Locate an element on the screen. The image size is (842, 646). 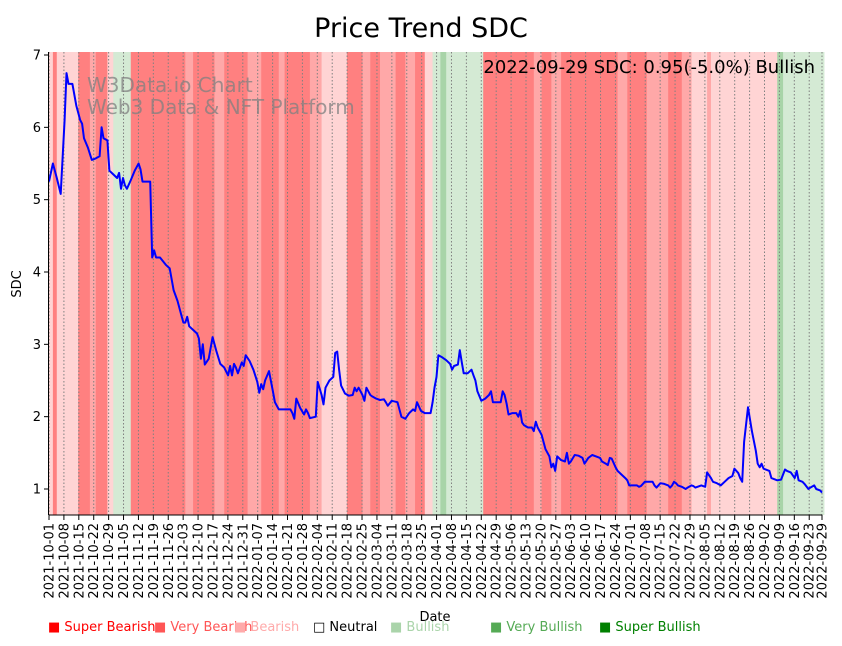
watermark: W3Data.io Chart Web3 Data & NFT Platform is located at coordinates (221, 96).